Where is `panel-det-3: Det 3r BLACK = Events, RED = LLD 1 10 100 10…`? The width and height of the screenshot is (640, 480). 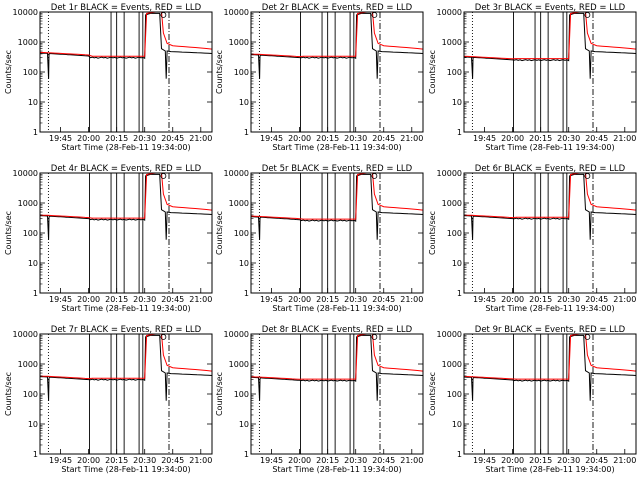 panel-det-3: Det 3r BLACK = Events, RED = LLD 1 10 100 10… is located at coordinates (532, 77).